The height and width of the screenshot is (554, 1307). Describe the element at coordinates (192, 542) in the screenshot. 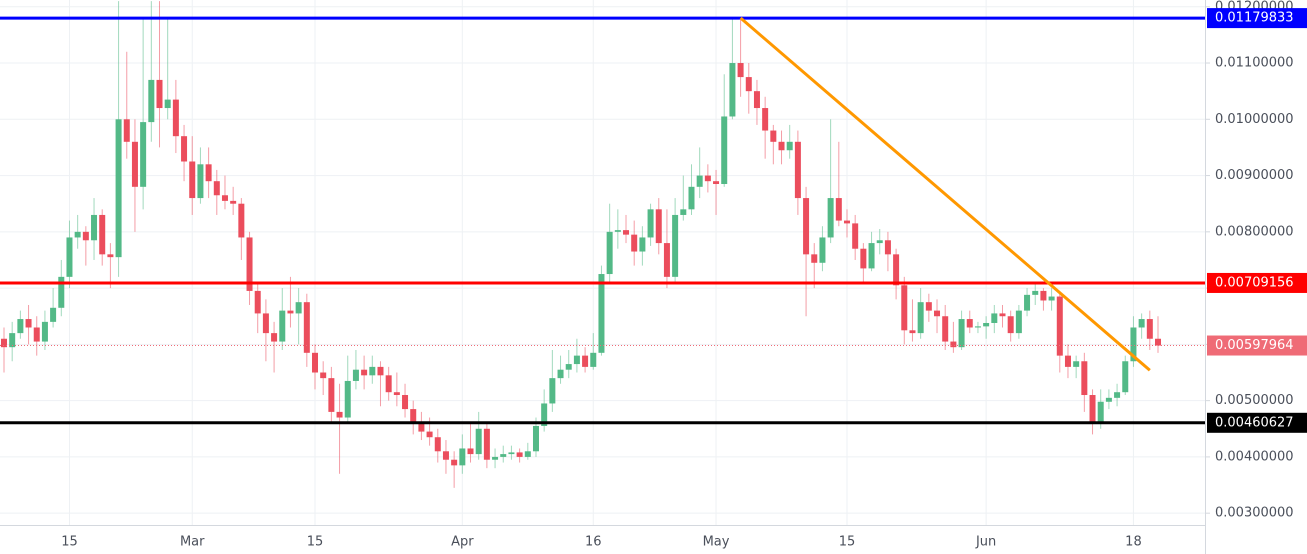

I see `x-tick-label: Mar` at that location.